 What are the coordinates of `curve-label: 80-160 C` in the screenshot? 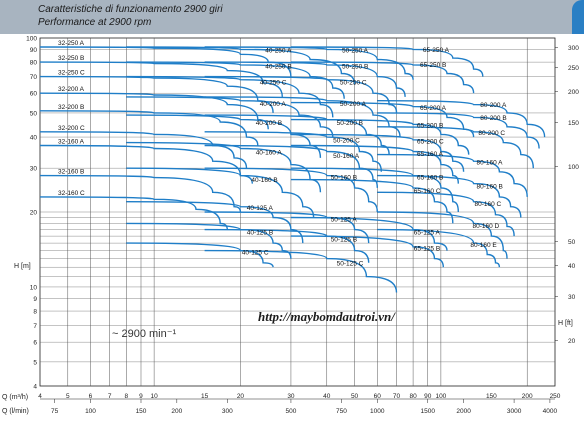 It's located at (488, 204).